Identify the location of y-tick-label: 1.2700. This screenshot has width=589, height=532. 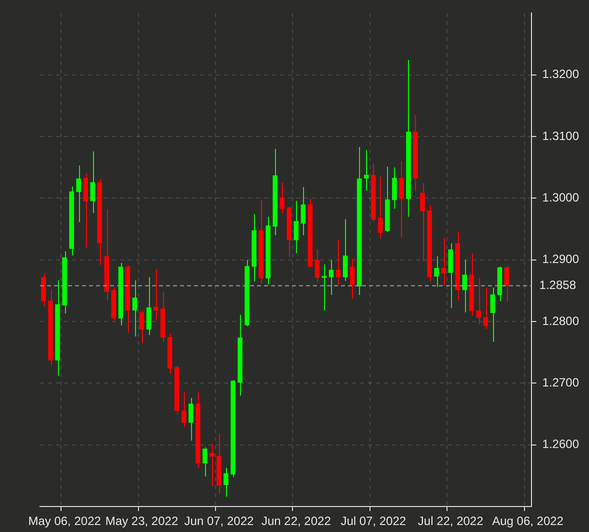
(561, 383).